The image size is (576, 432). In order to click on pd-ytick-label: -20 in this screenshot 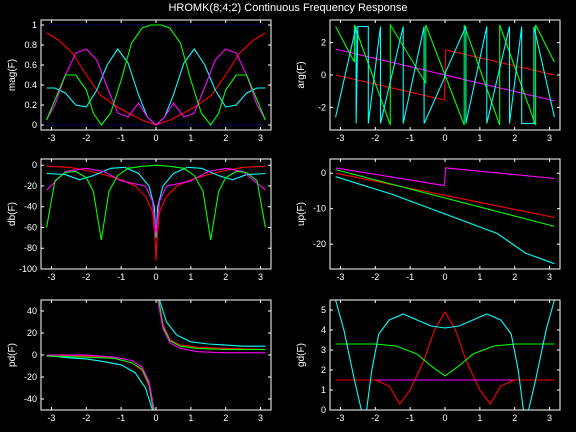, I will do `click(30, 377)`.